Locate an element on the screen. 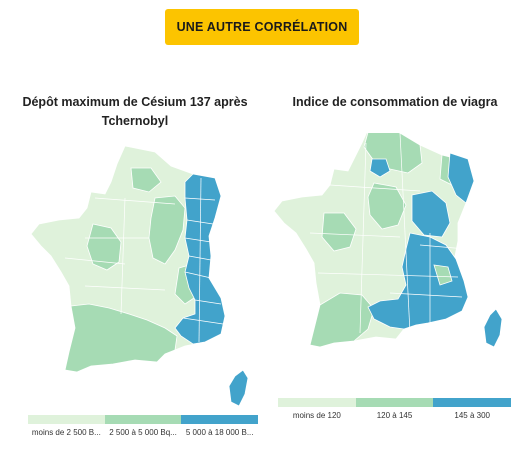 Image resolution: width=519 pixels, height=450 pixels. legend-item: 120 à 145 is located at coordinates (394, 409).